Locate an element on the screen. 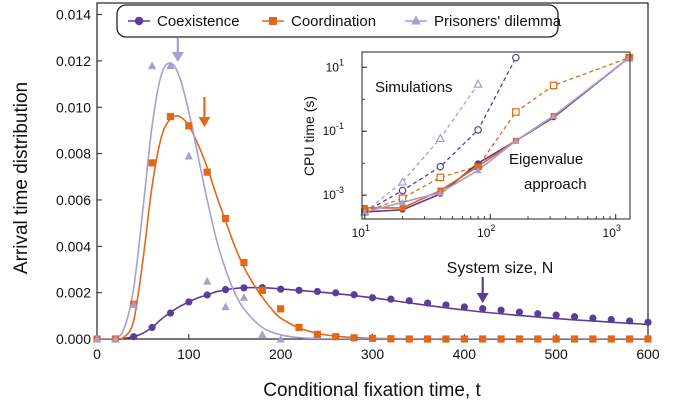 Image resolution: width=685 pixels, height=412 pixels. x-tick-label-100: 100 is located at coordinates (189, 354).